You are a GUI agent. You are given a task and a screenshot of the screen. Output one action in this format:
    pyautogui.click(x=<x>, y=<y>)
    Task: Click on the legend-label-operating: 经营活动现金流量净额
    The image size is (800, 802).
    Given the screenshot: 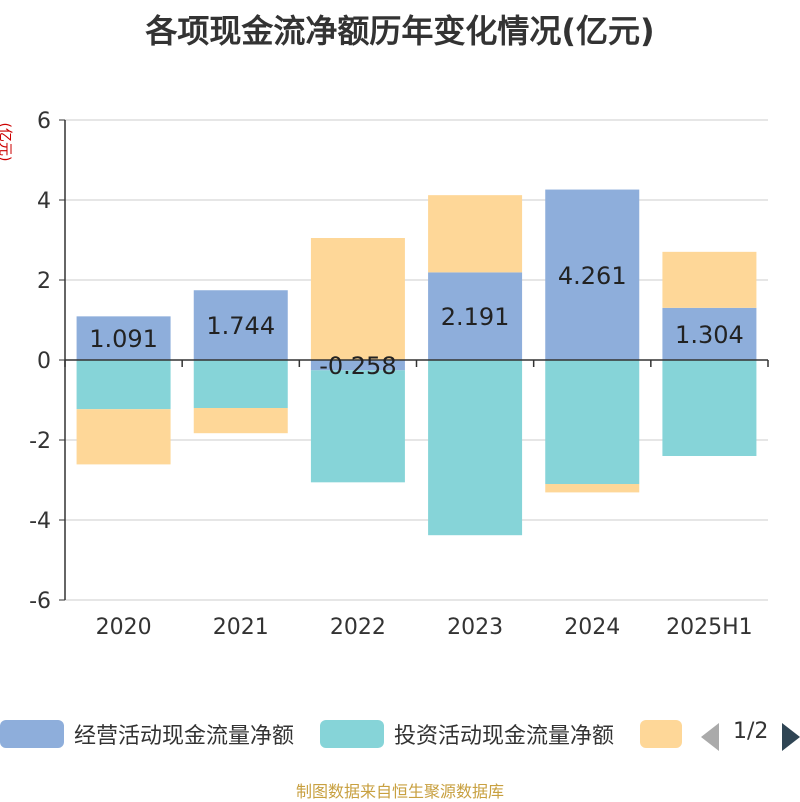 What is the action you would take?
    pyautogui.click(x=184, y=736)
    